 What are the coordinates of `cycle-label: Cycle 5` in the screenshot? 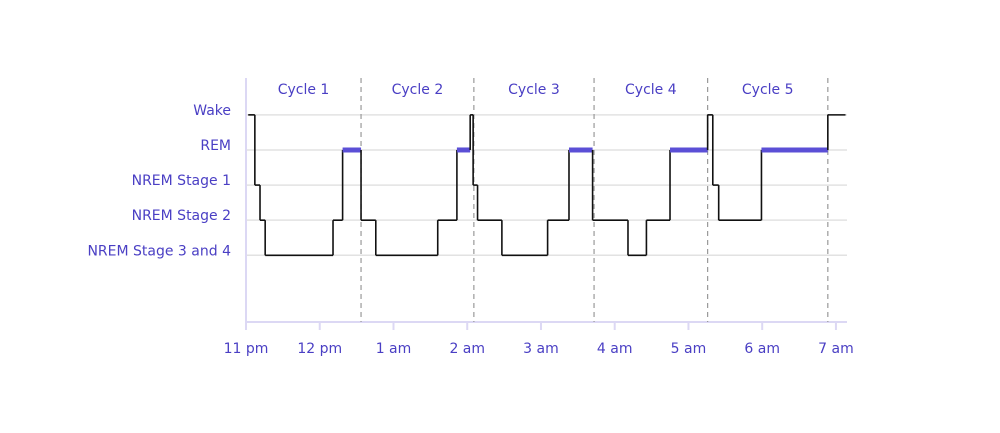 It's located at (768, 90).